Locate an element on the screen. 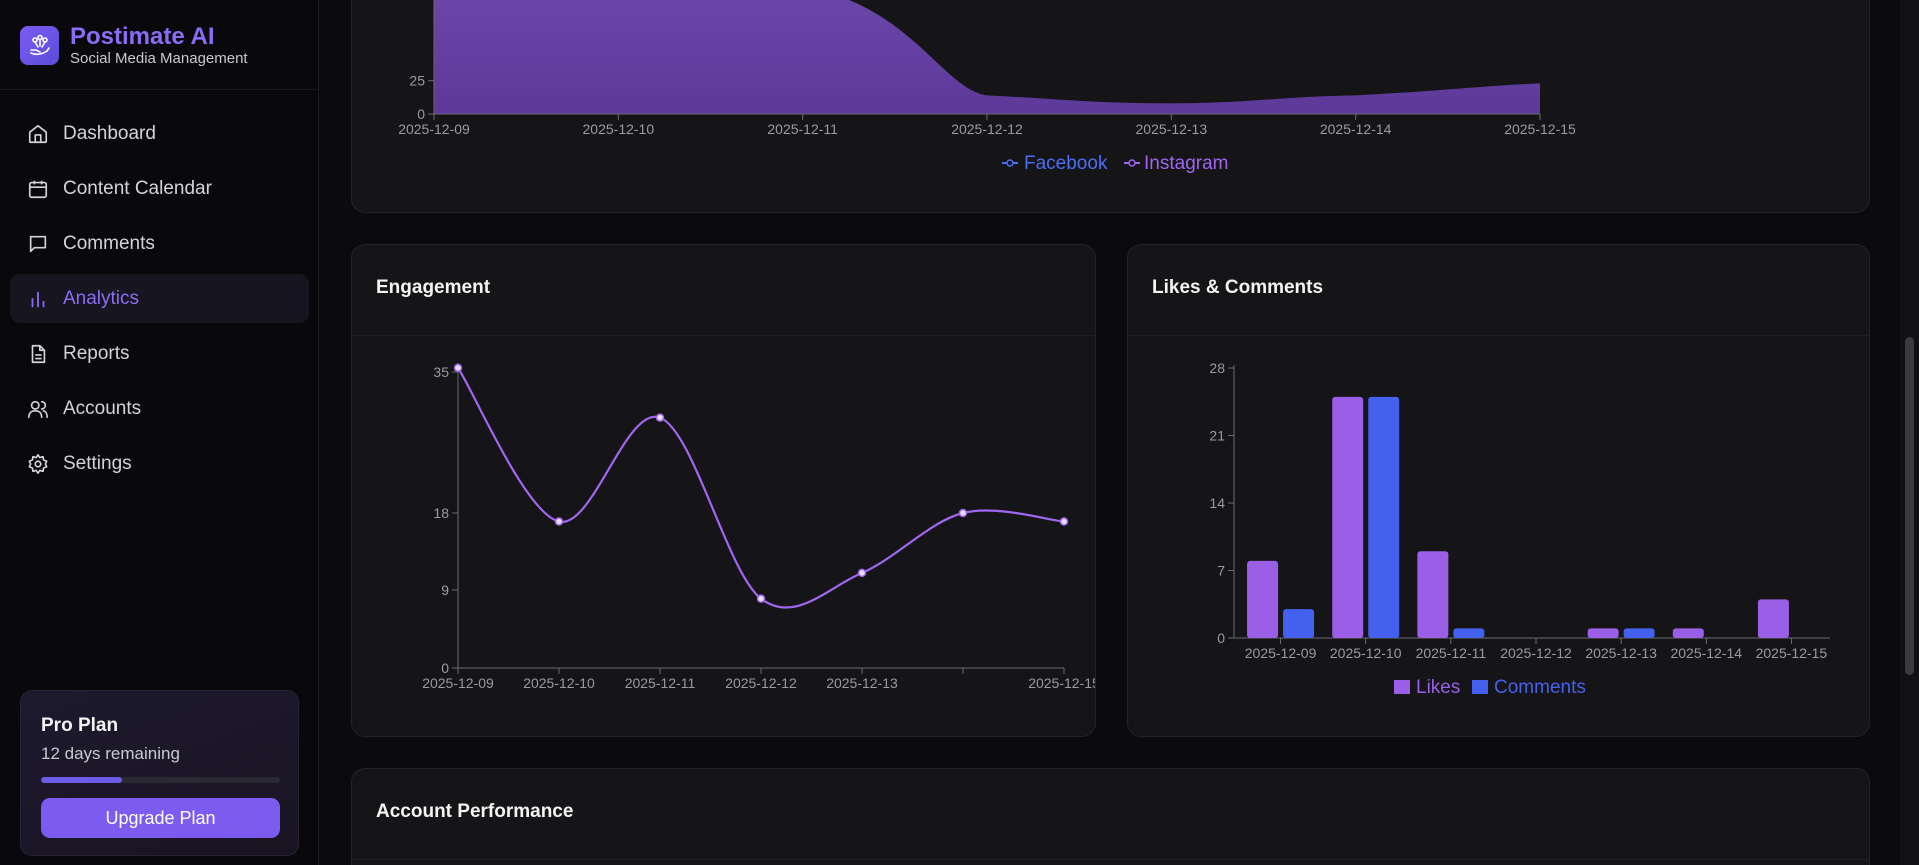  sidebar-item-dashboard: Dashboard is located at coordinates (159, 133).